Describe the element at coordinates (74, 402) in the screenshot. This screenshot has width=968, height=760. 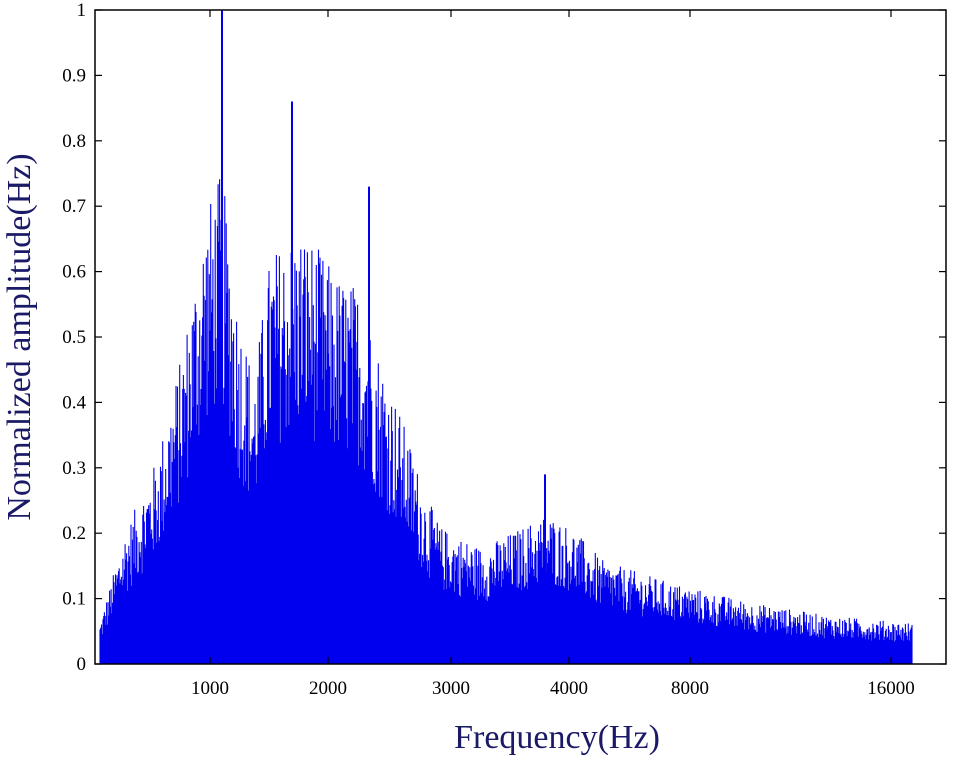
I see `y-tick-label: 0.4` at that location.